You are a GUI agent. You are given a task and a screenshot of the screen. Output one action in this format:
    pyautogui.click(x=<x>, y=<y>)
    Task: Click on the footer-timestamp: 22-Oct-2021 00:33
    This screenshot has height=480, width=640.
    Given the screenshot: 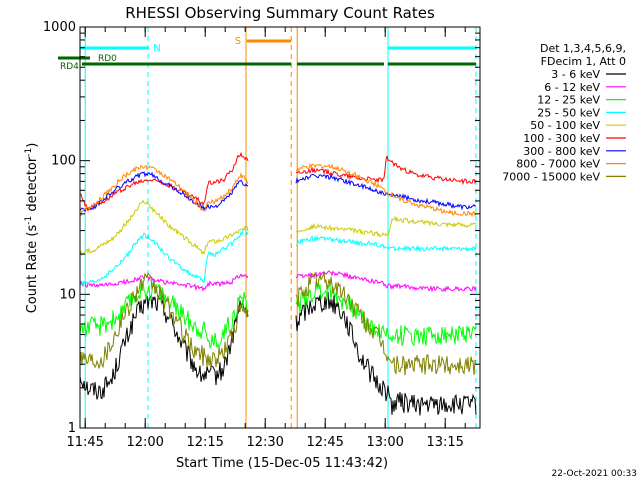 What is the action you would take?
    pyautogui.click(x=594, y=474)
    